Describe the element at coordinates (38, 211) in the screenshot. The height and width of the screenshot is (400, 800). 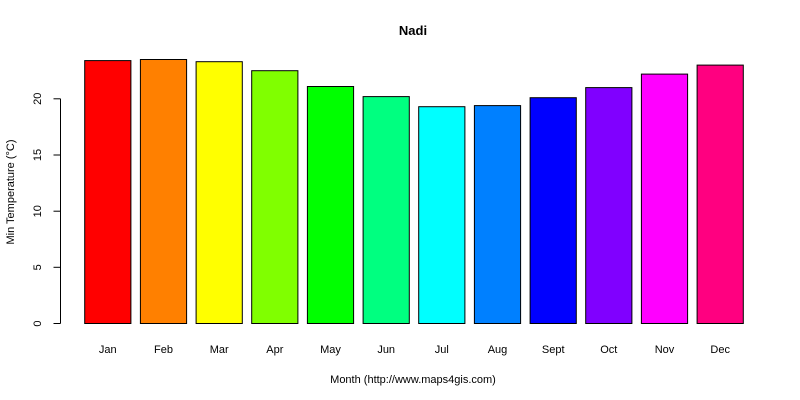
I see `y-tick-label: 10` at that location.